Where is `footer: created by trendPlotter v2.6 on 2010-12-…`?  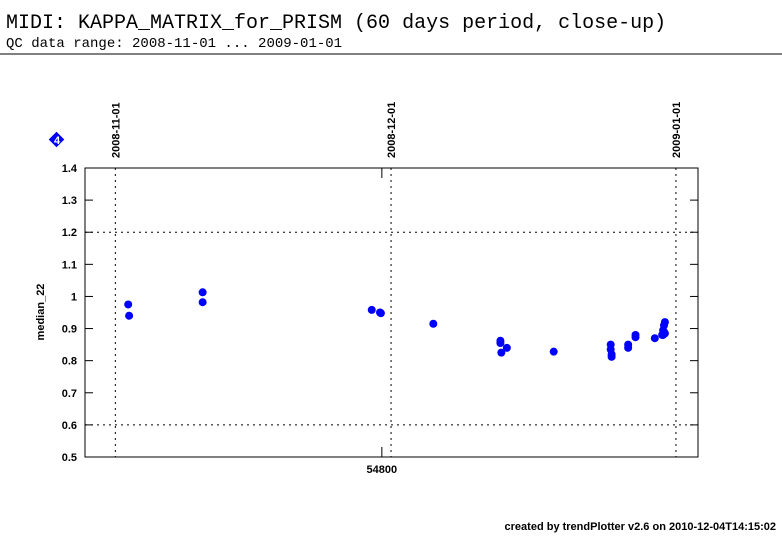 footer: created by trendPlotter v2.6 on 2010-12-… is located at coordinates (640, 527).